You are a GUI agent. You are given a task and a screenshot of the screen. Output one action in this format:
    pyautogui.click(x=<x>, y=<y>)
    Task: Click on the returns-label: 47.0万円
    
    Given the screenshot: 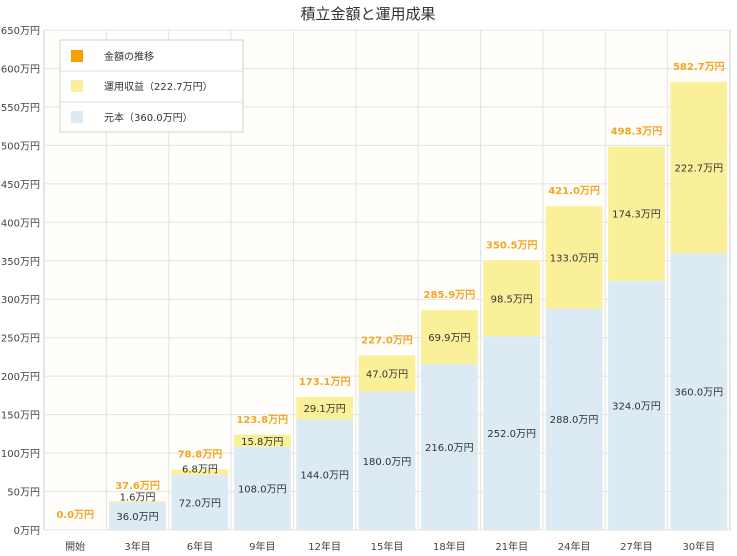 What is the action you would take?
    pyautogui.click(x=387, y=374)
    